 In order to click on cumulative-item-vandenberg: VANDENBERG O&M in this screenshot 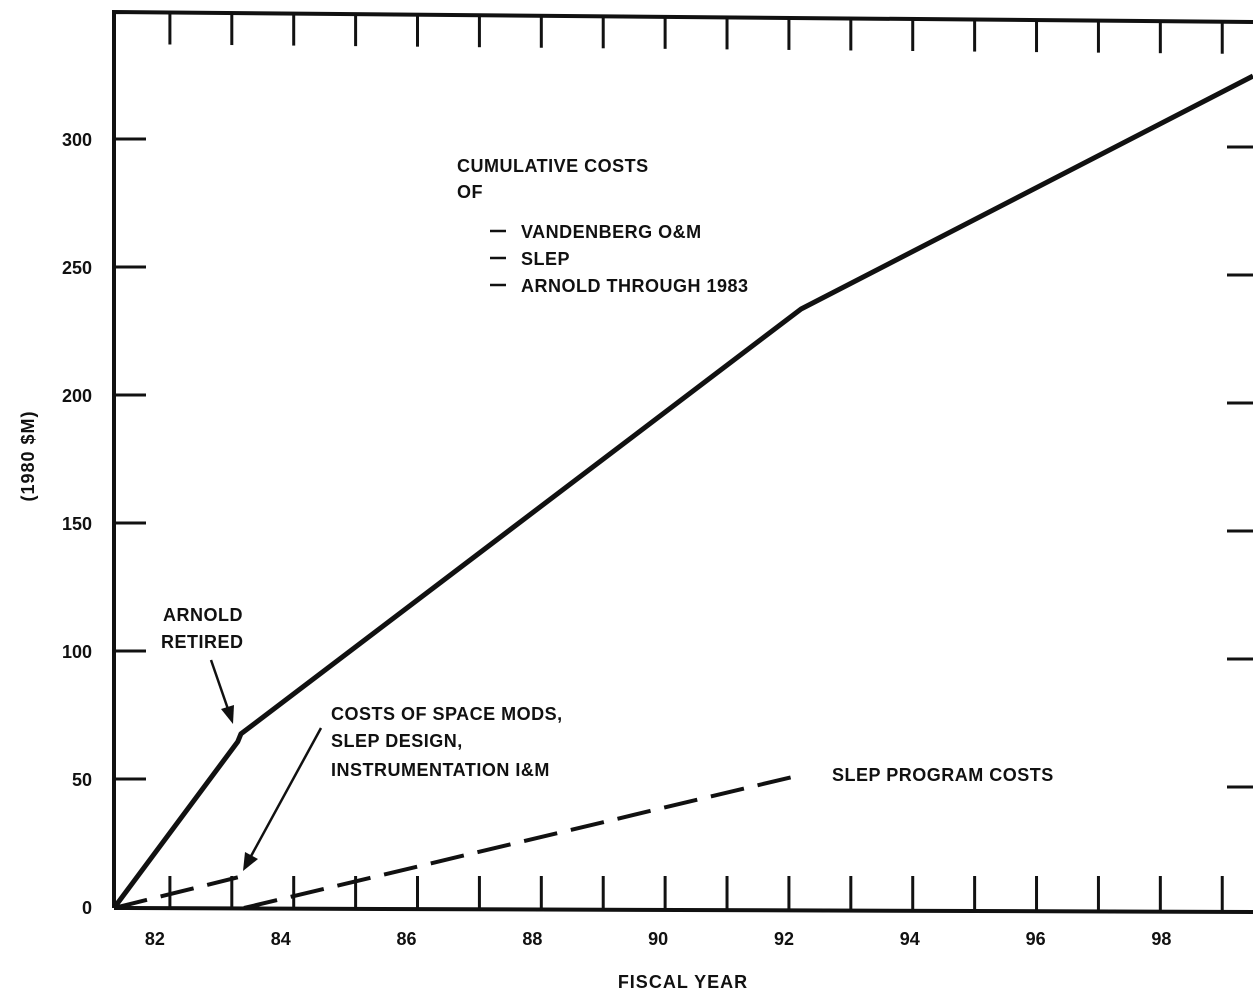, I will do `click(596, 232)`.